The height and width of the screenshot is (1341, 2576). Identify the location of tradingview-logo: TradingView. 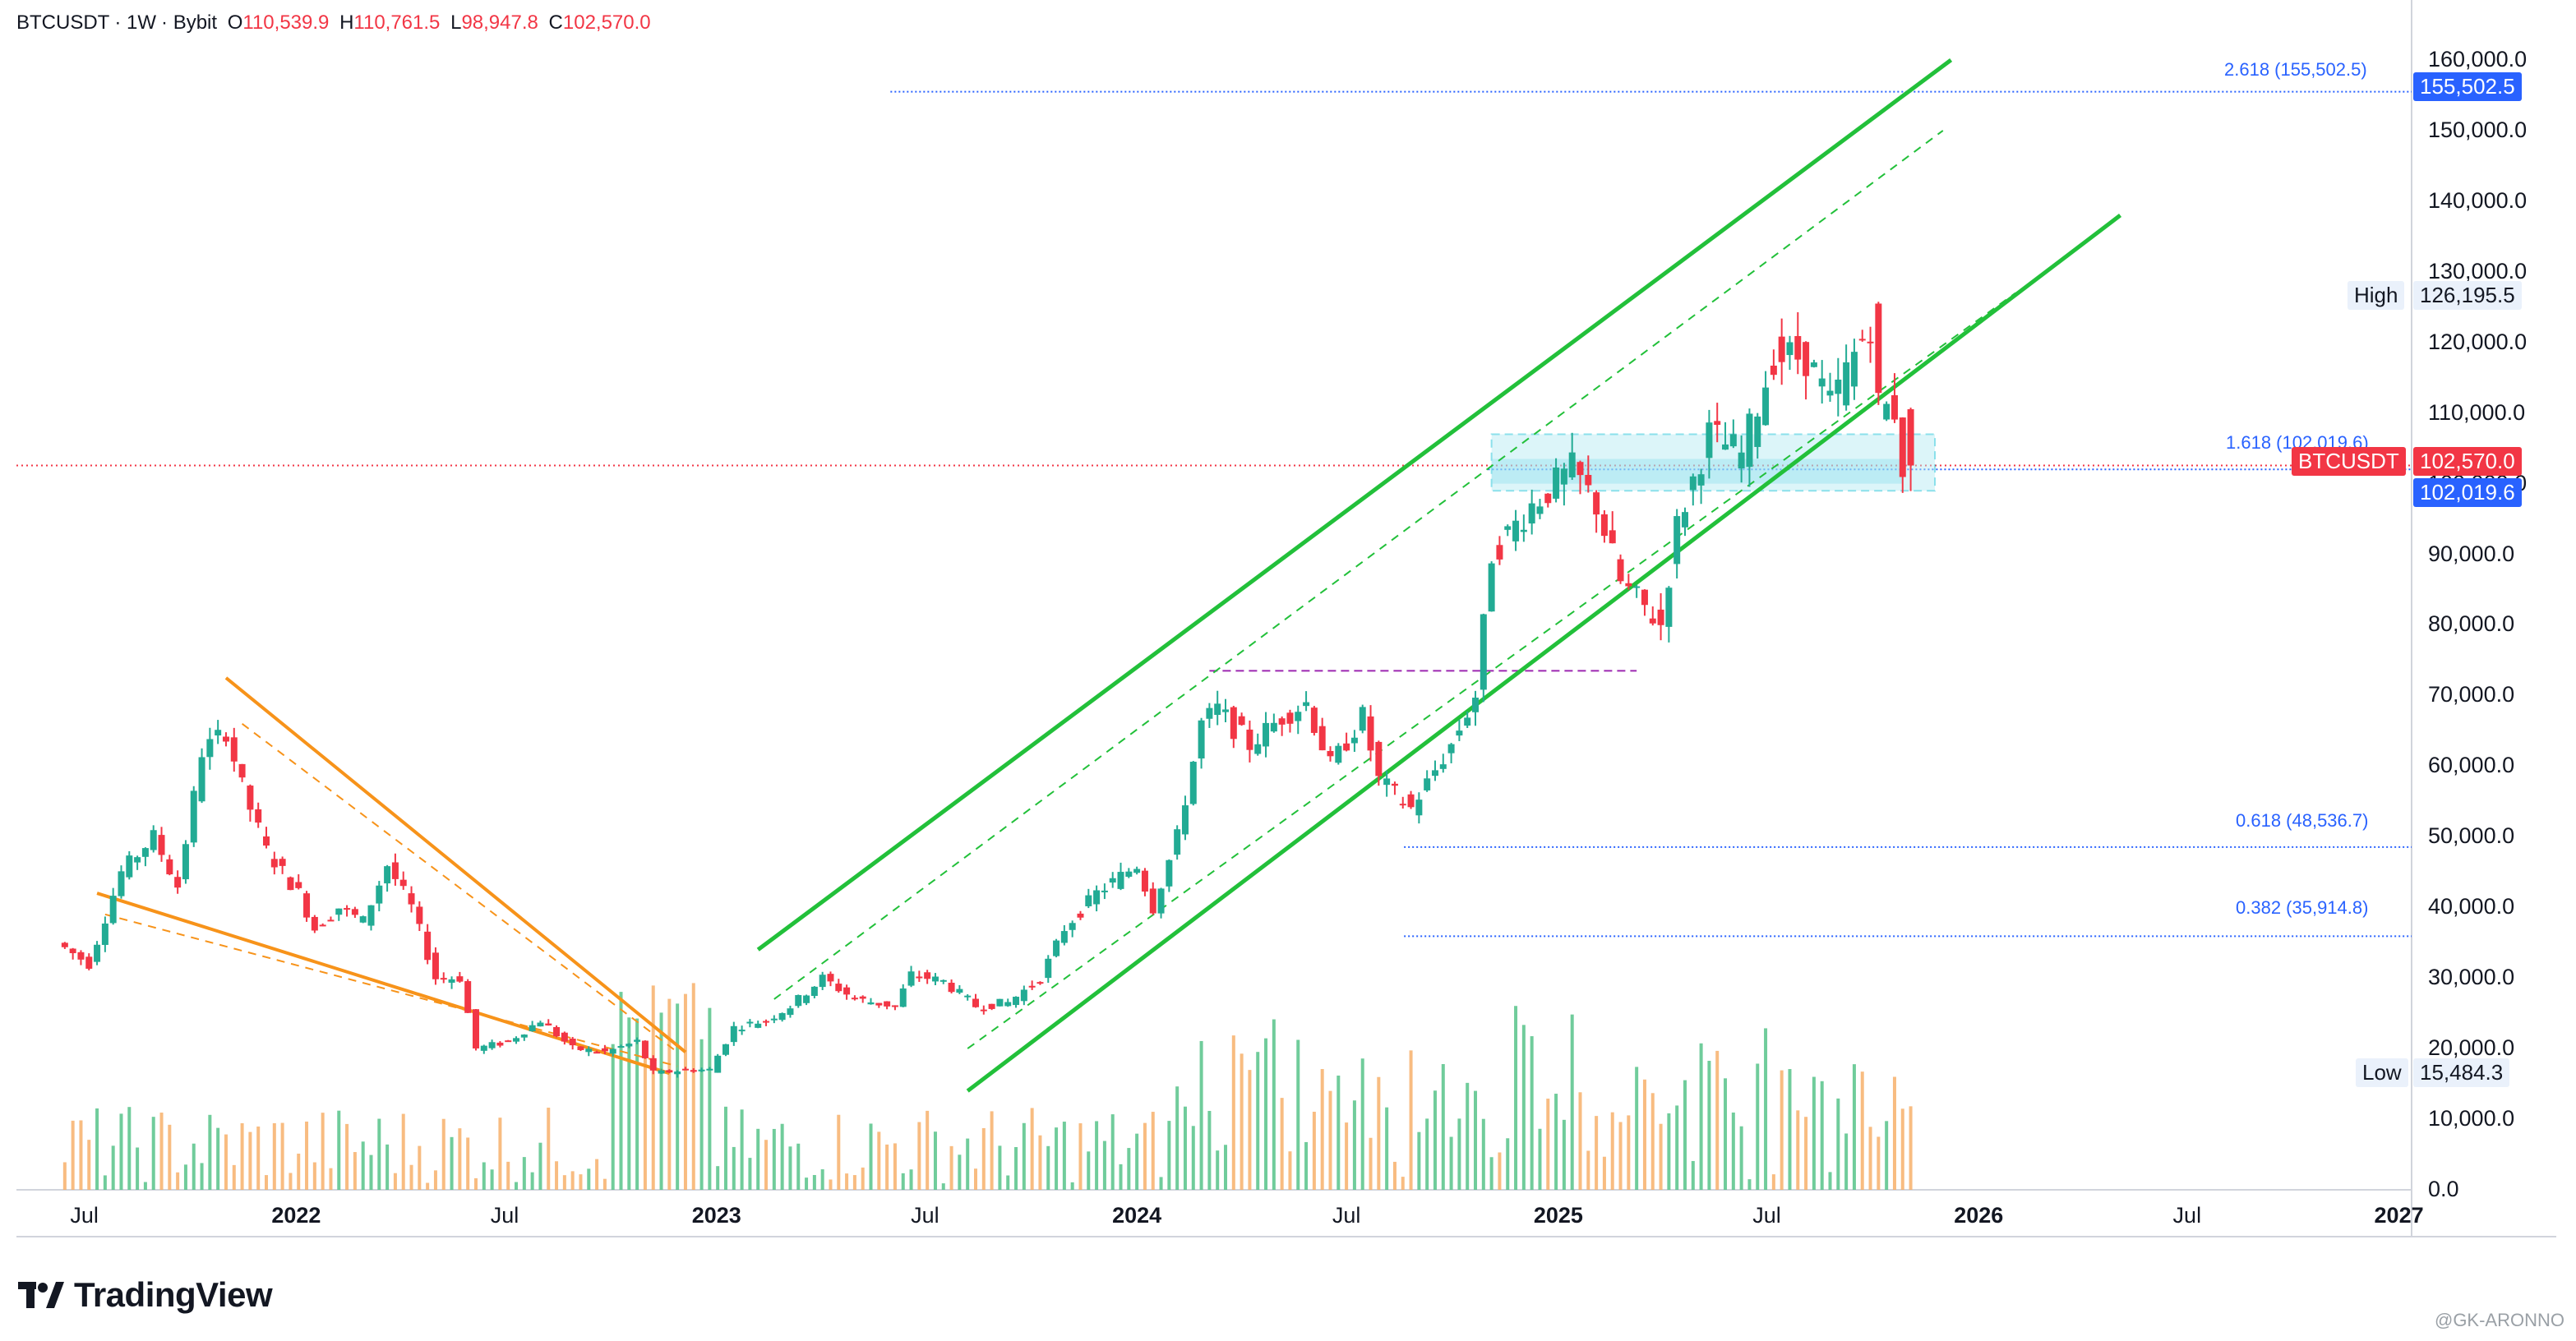
(145, 1295).